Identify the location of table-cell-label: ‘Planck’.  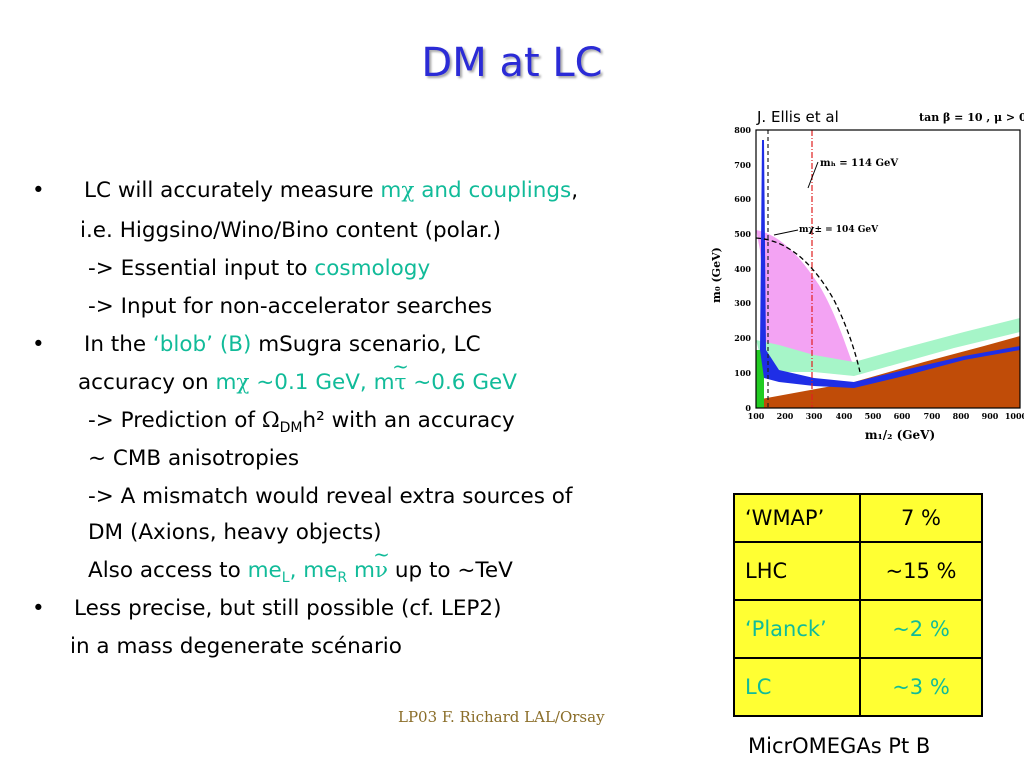
(797, 629).